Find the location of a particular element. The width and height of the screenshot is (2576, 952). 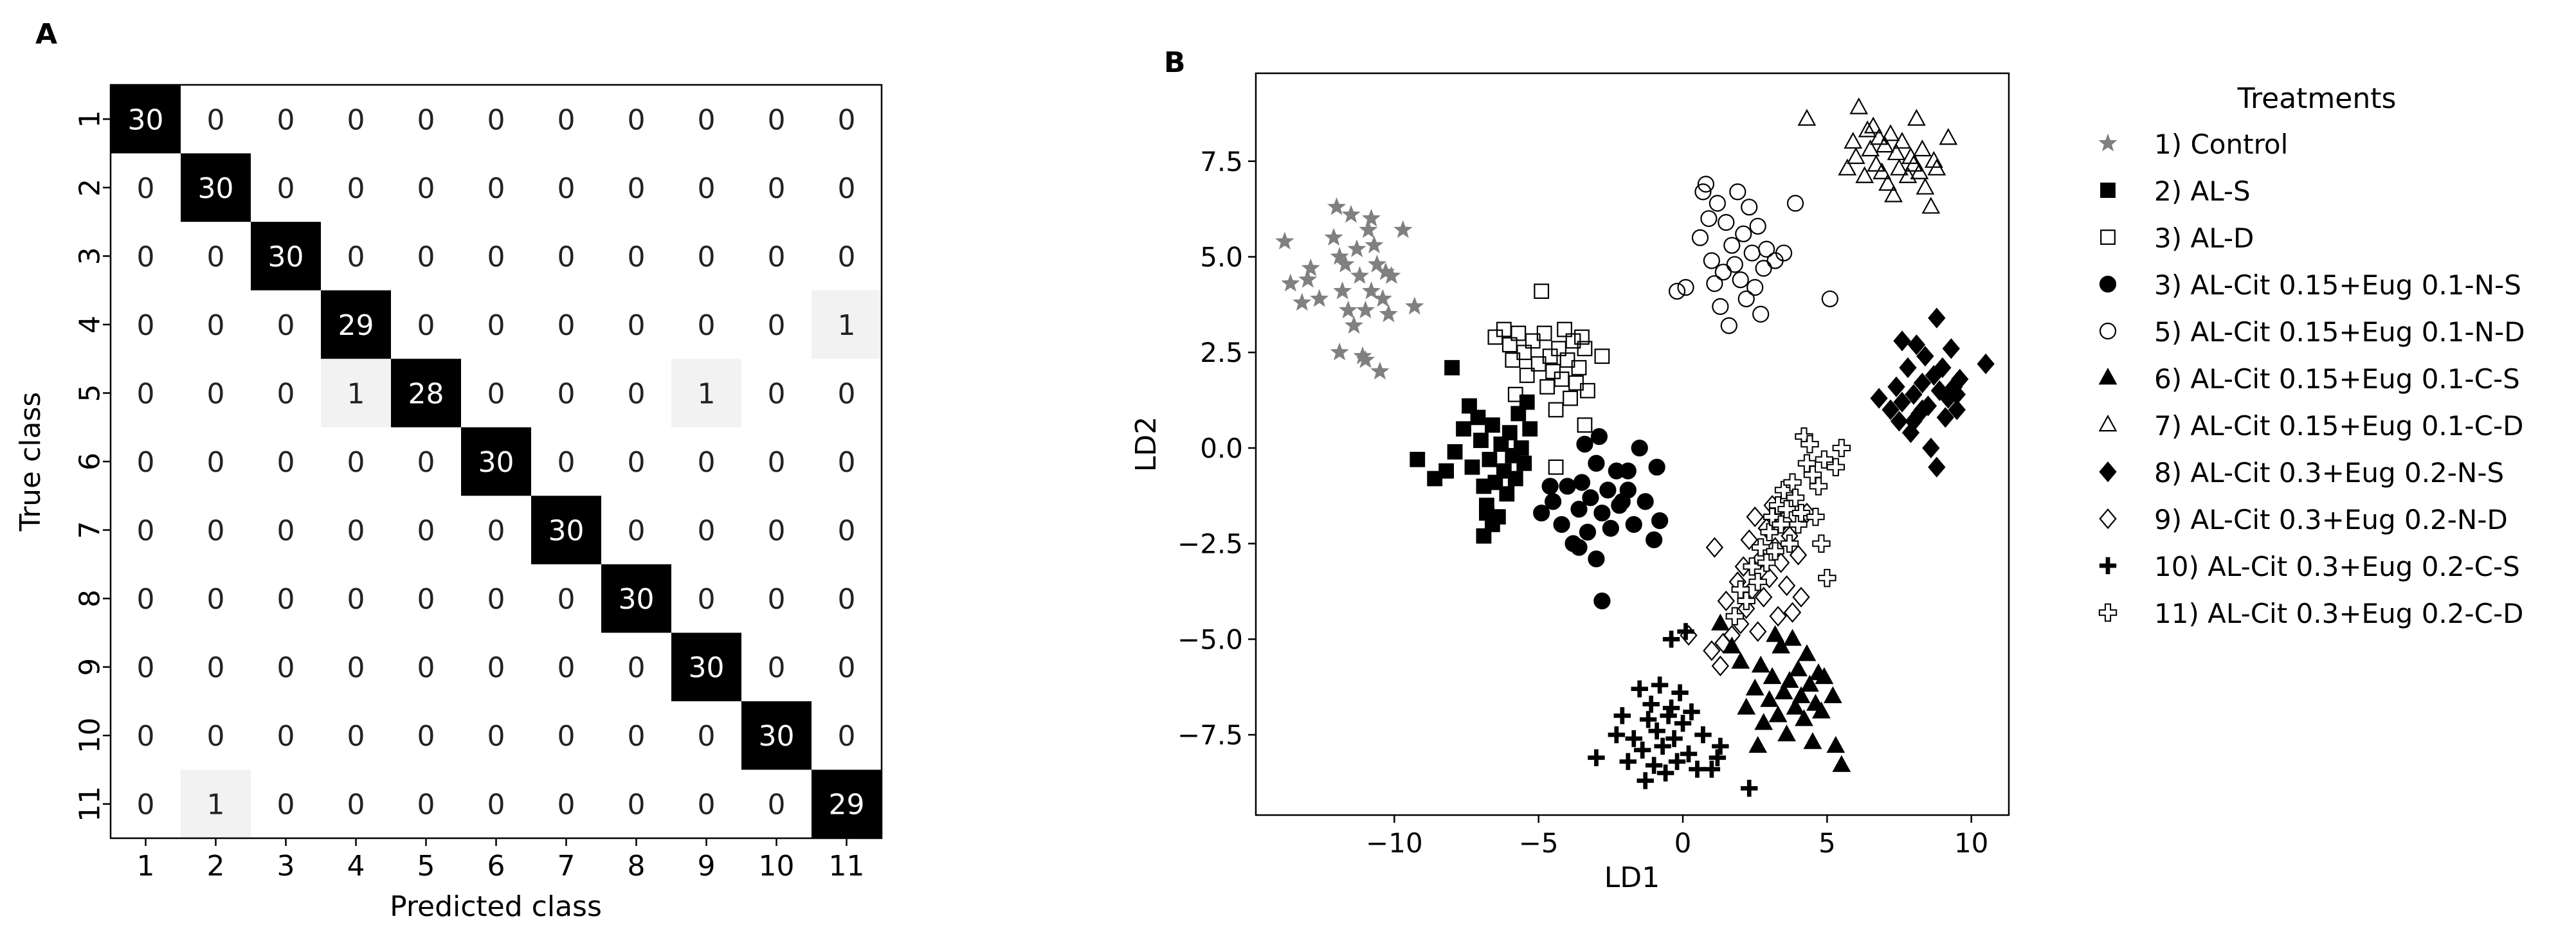

cm-y-tick-label: 7 is located at coordinates (90, 530).